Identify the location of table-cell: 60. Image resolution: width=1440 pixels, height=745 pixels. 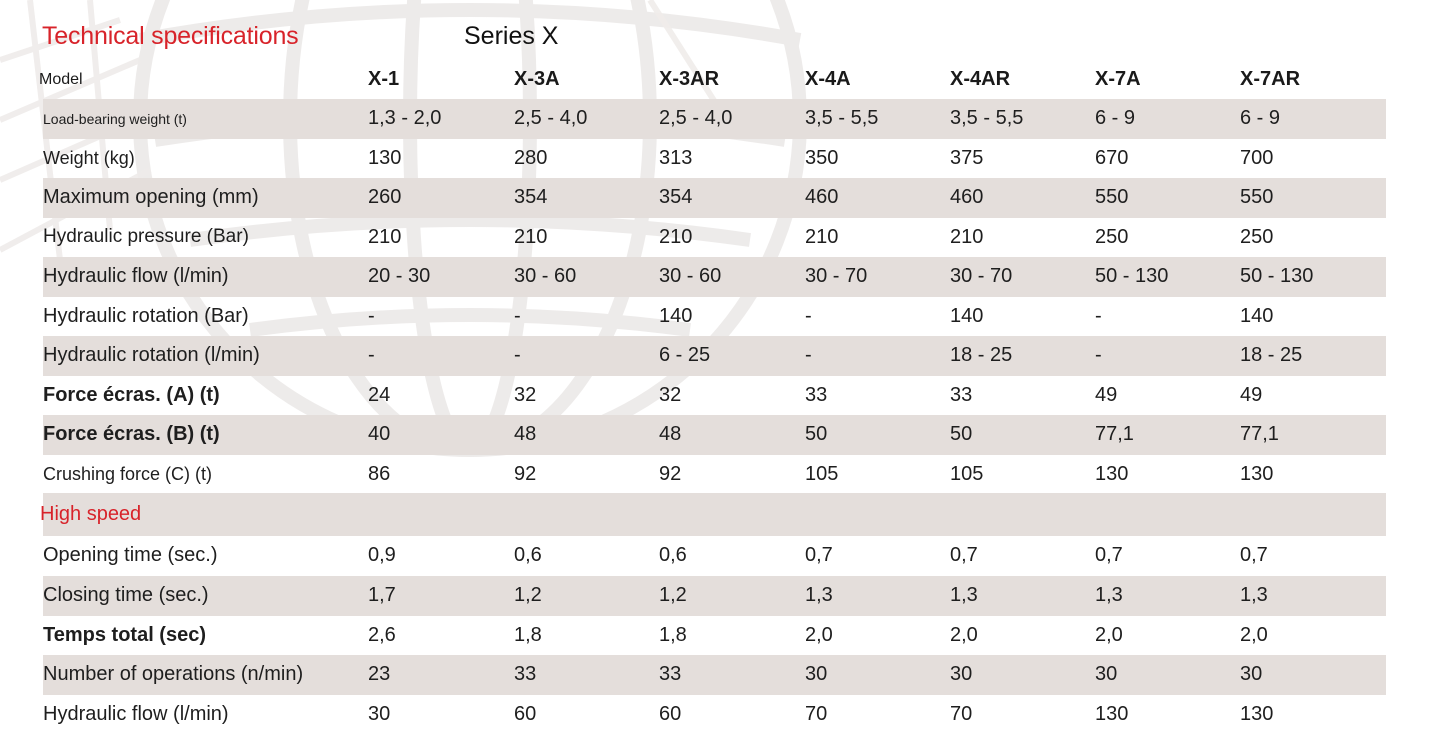
(525, 713).